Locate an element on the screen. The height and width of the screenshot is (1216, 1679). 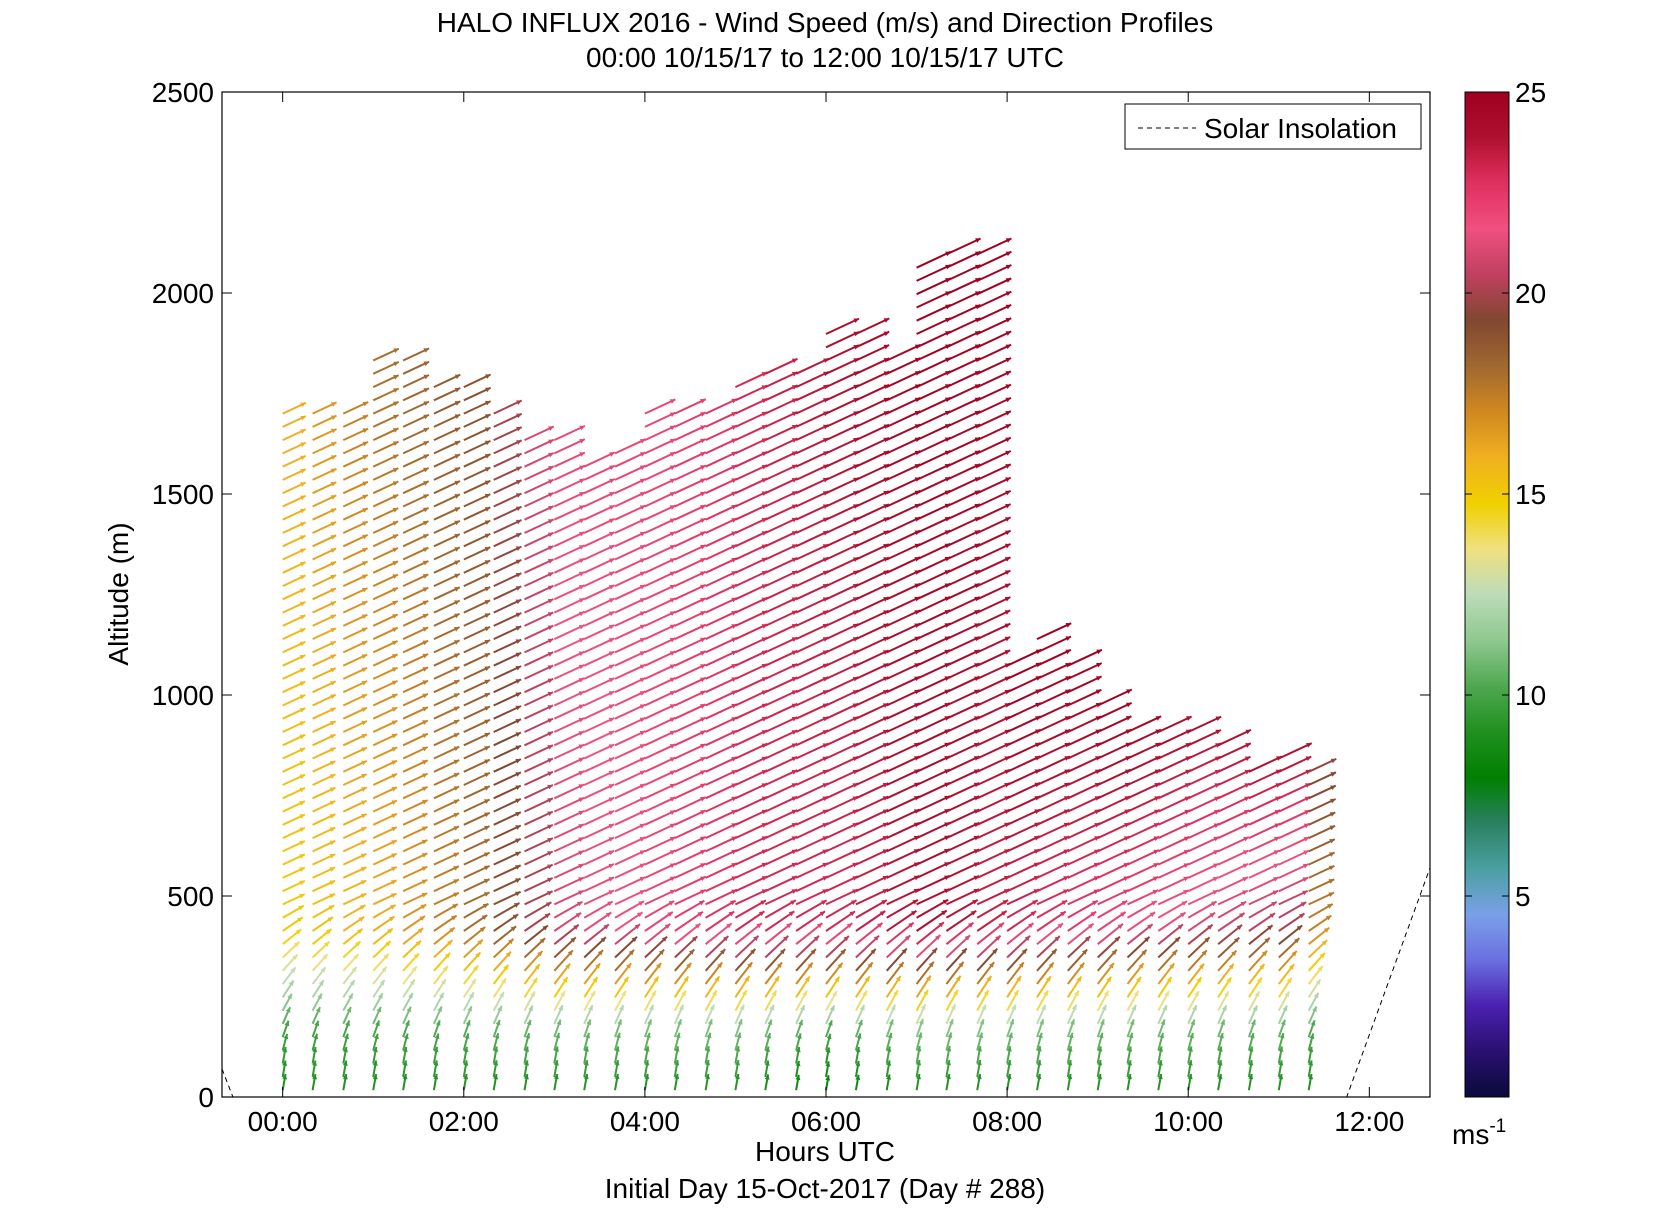
colorbar-tick-label: 15 is located at coordinates (1530, 494).